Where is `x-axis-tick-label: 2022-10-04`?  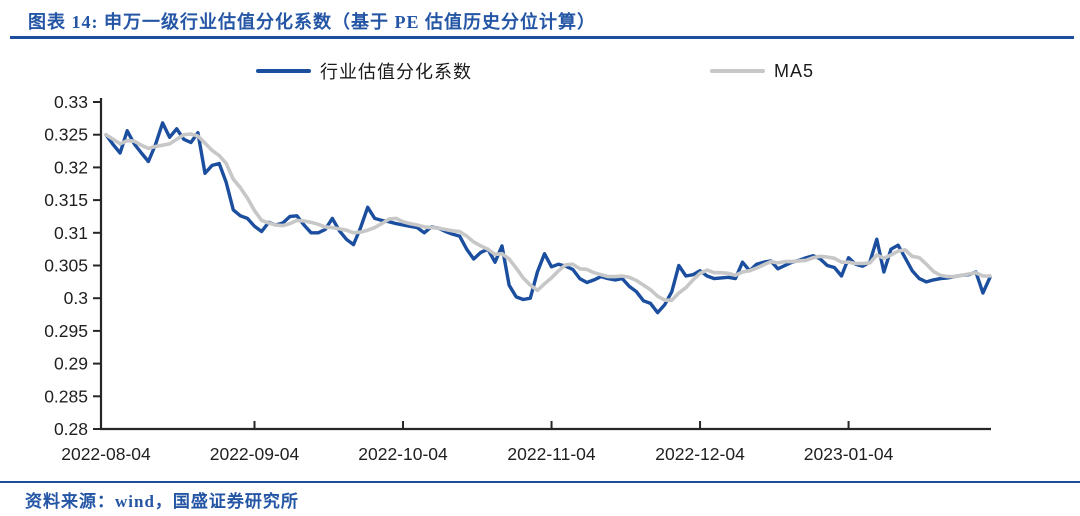
x-axis-tick-label: 2022-10-04 is located at coordinates (403, 454).